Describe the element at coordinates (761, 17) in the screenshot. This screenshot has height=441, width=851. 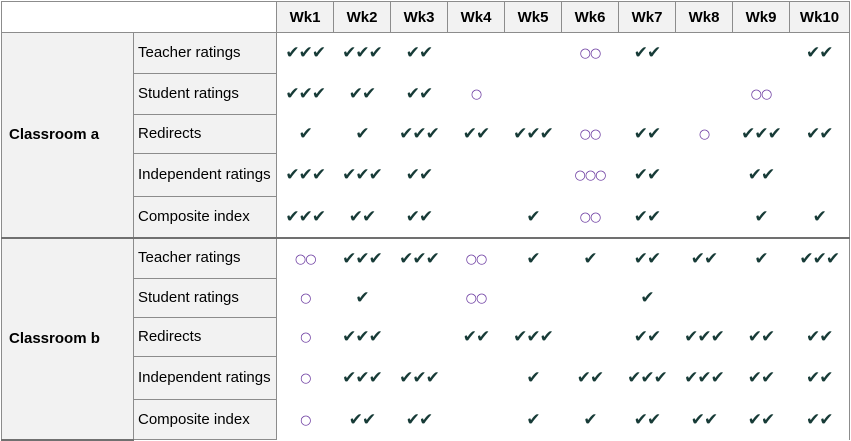
I see `week-header: Wk9` at that location.